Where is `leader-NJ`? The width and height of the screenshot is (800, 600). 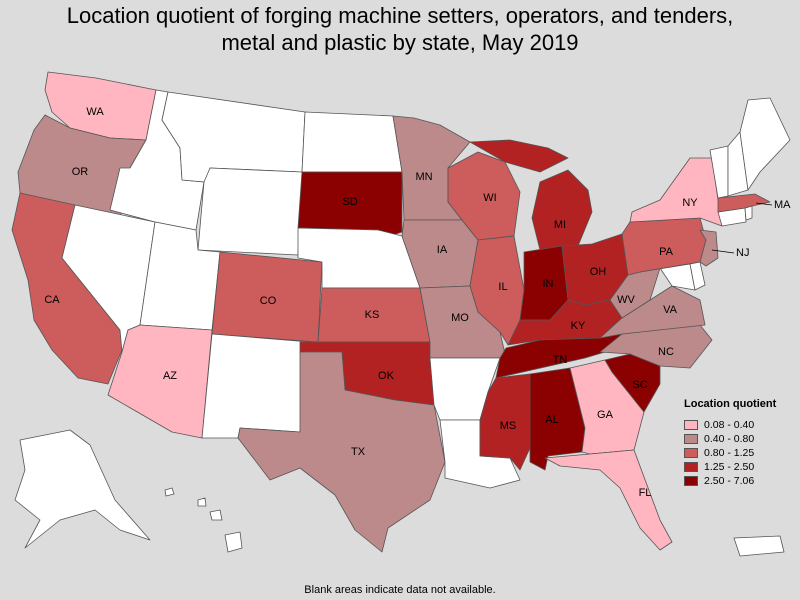
leader-NJ is located at coordinates (723, 251).